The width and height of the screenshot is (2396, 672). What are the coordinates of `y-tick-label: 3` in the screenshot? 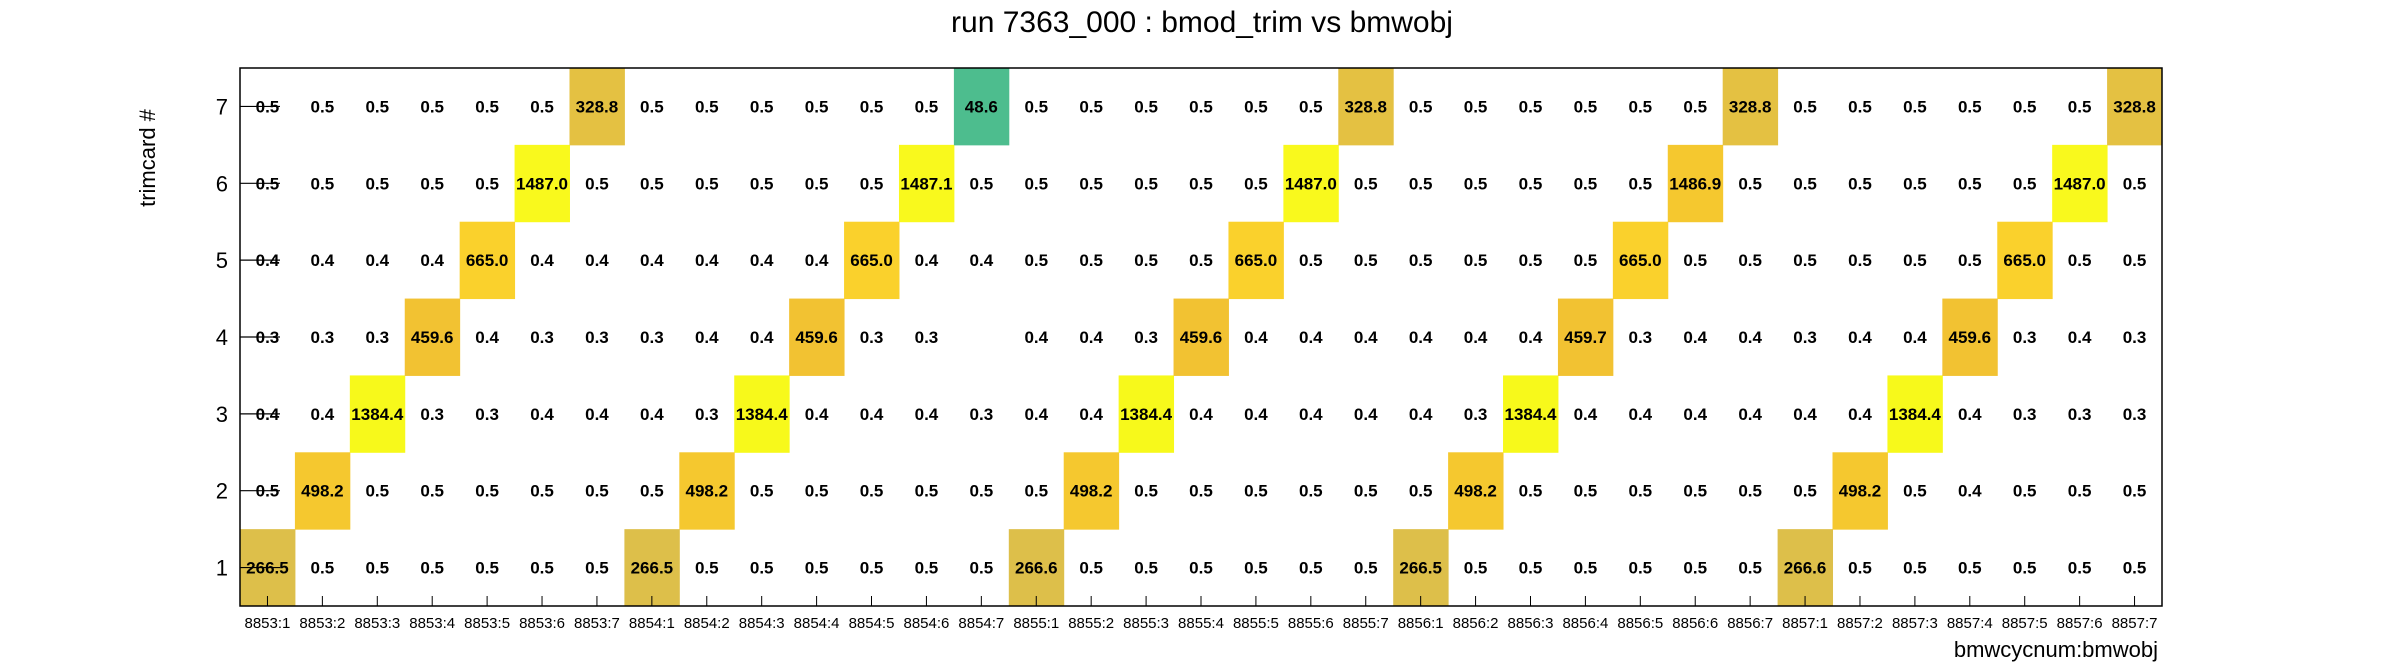 It's located at (222, 414).